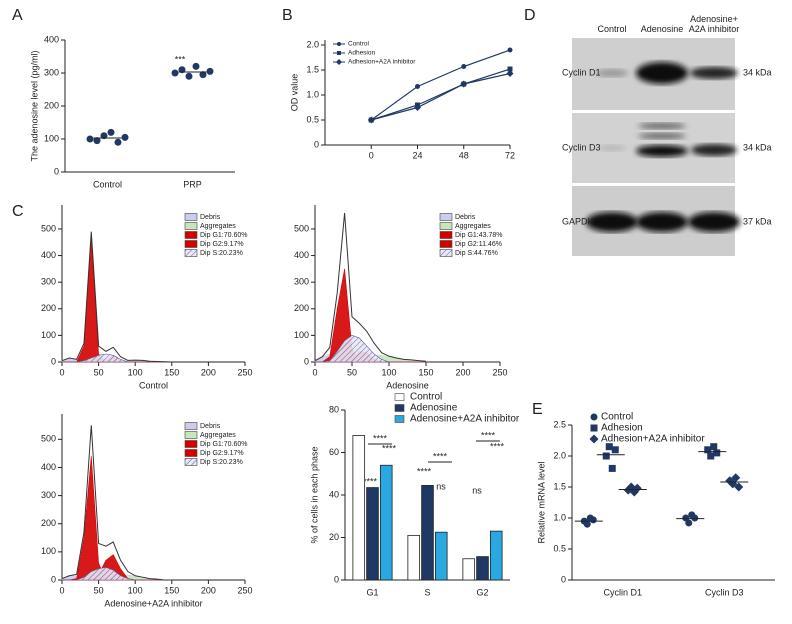 The height and width of the screenshot is (624, 792). What do you see at coordinates (622, 428) in the screenshot?
I see `legend-label: Adhesion` at bounding box center [622, 428].